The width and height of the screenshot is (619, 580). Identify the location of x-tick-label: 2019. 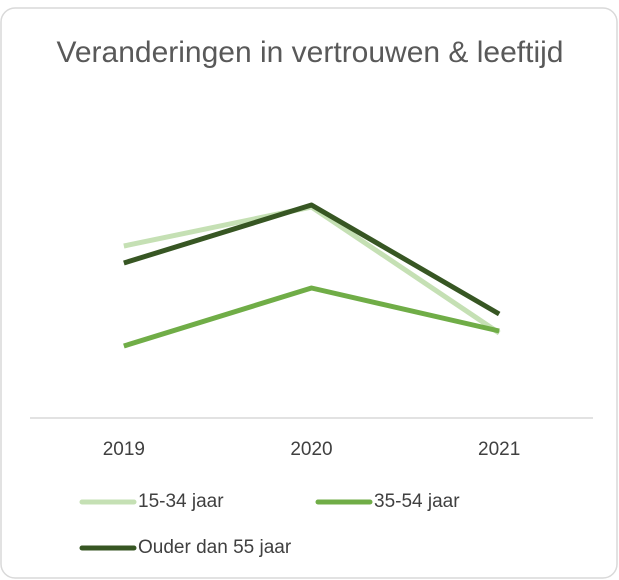
(124, 449).